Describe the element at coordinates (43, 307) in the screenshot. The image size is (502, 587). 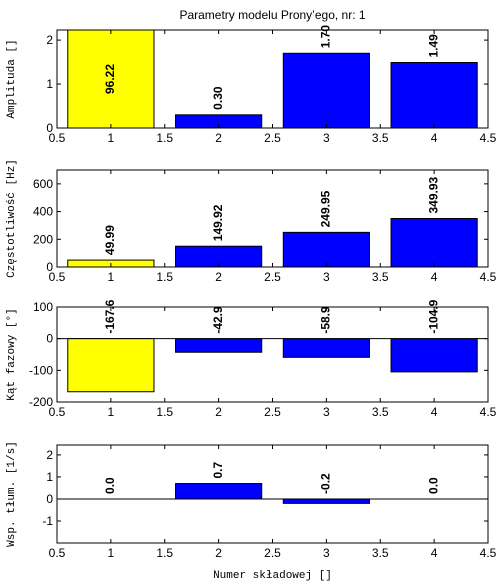
I see `y-tick-label: 100` at that location.